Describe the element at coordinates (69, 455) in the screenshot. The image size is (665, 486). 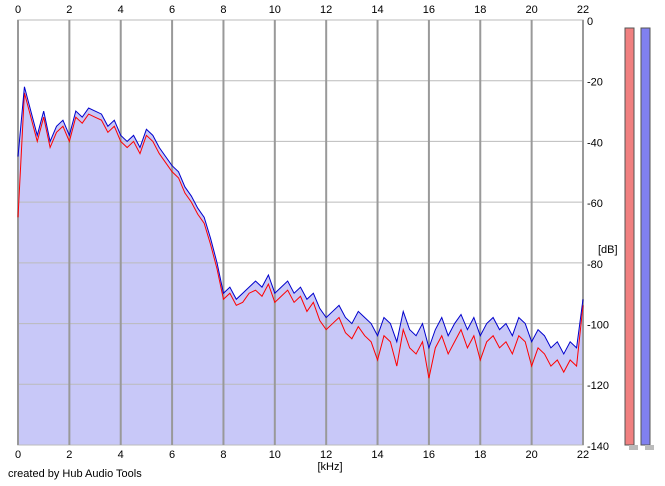
I see `x-tick-label: 2` at that location.